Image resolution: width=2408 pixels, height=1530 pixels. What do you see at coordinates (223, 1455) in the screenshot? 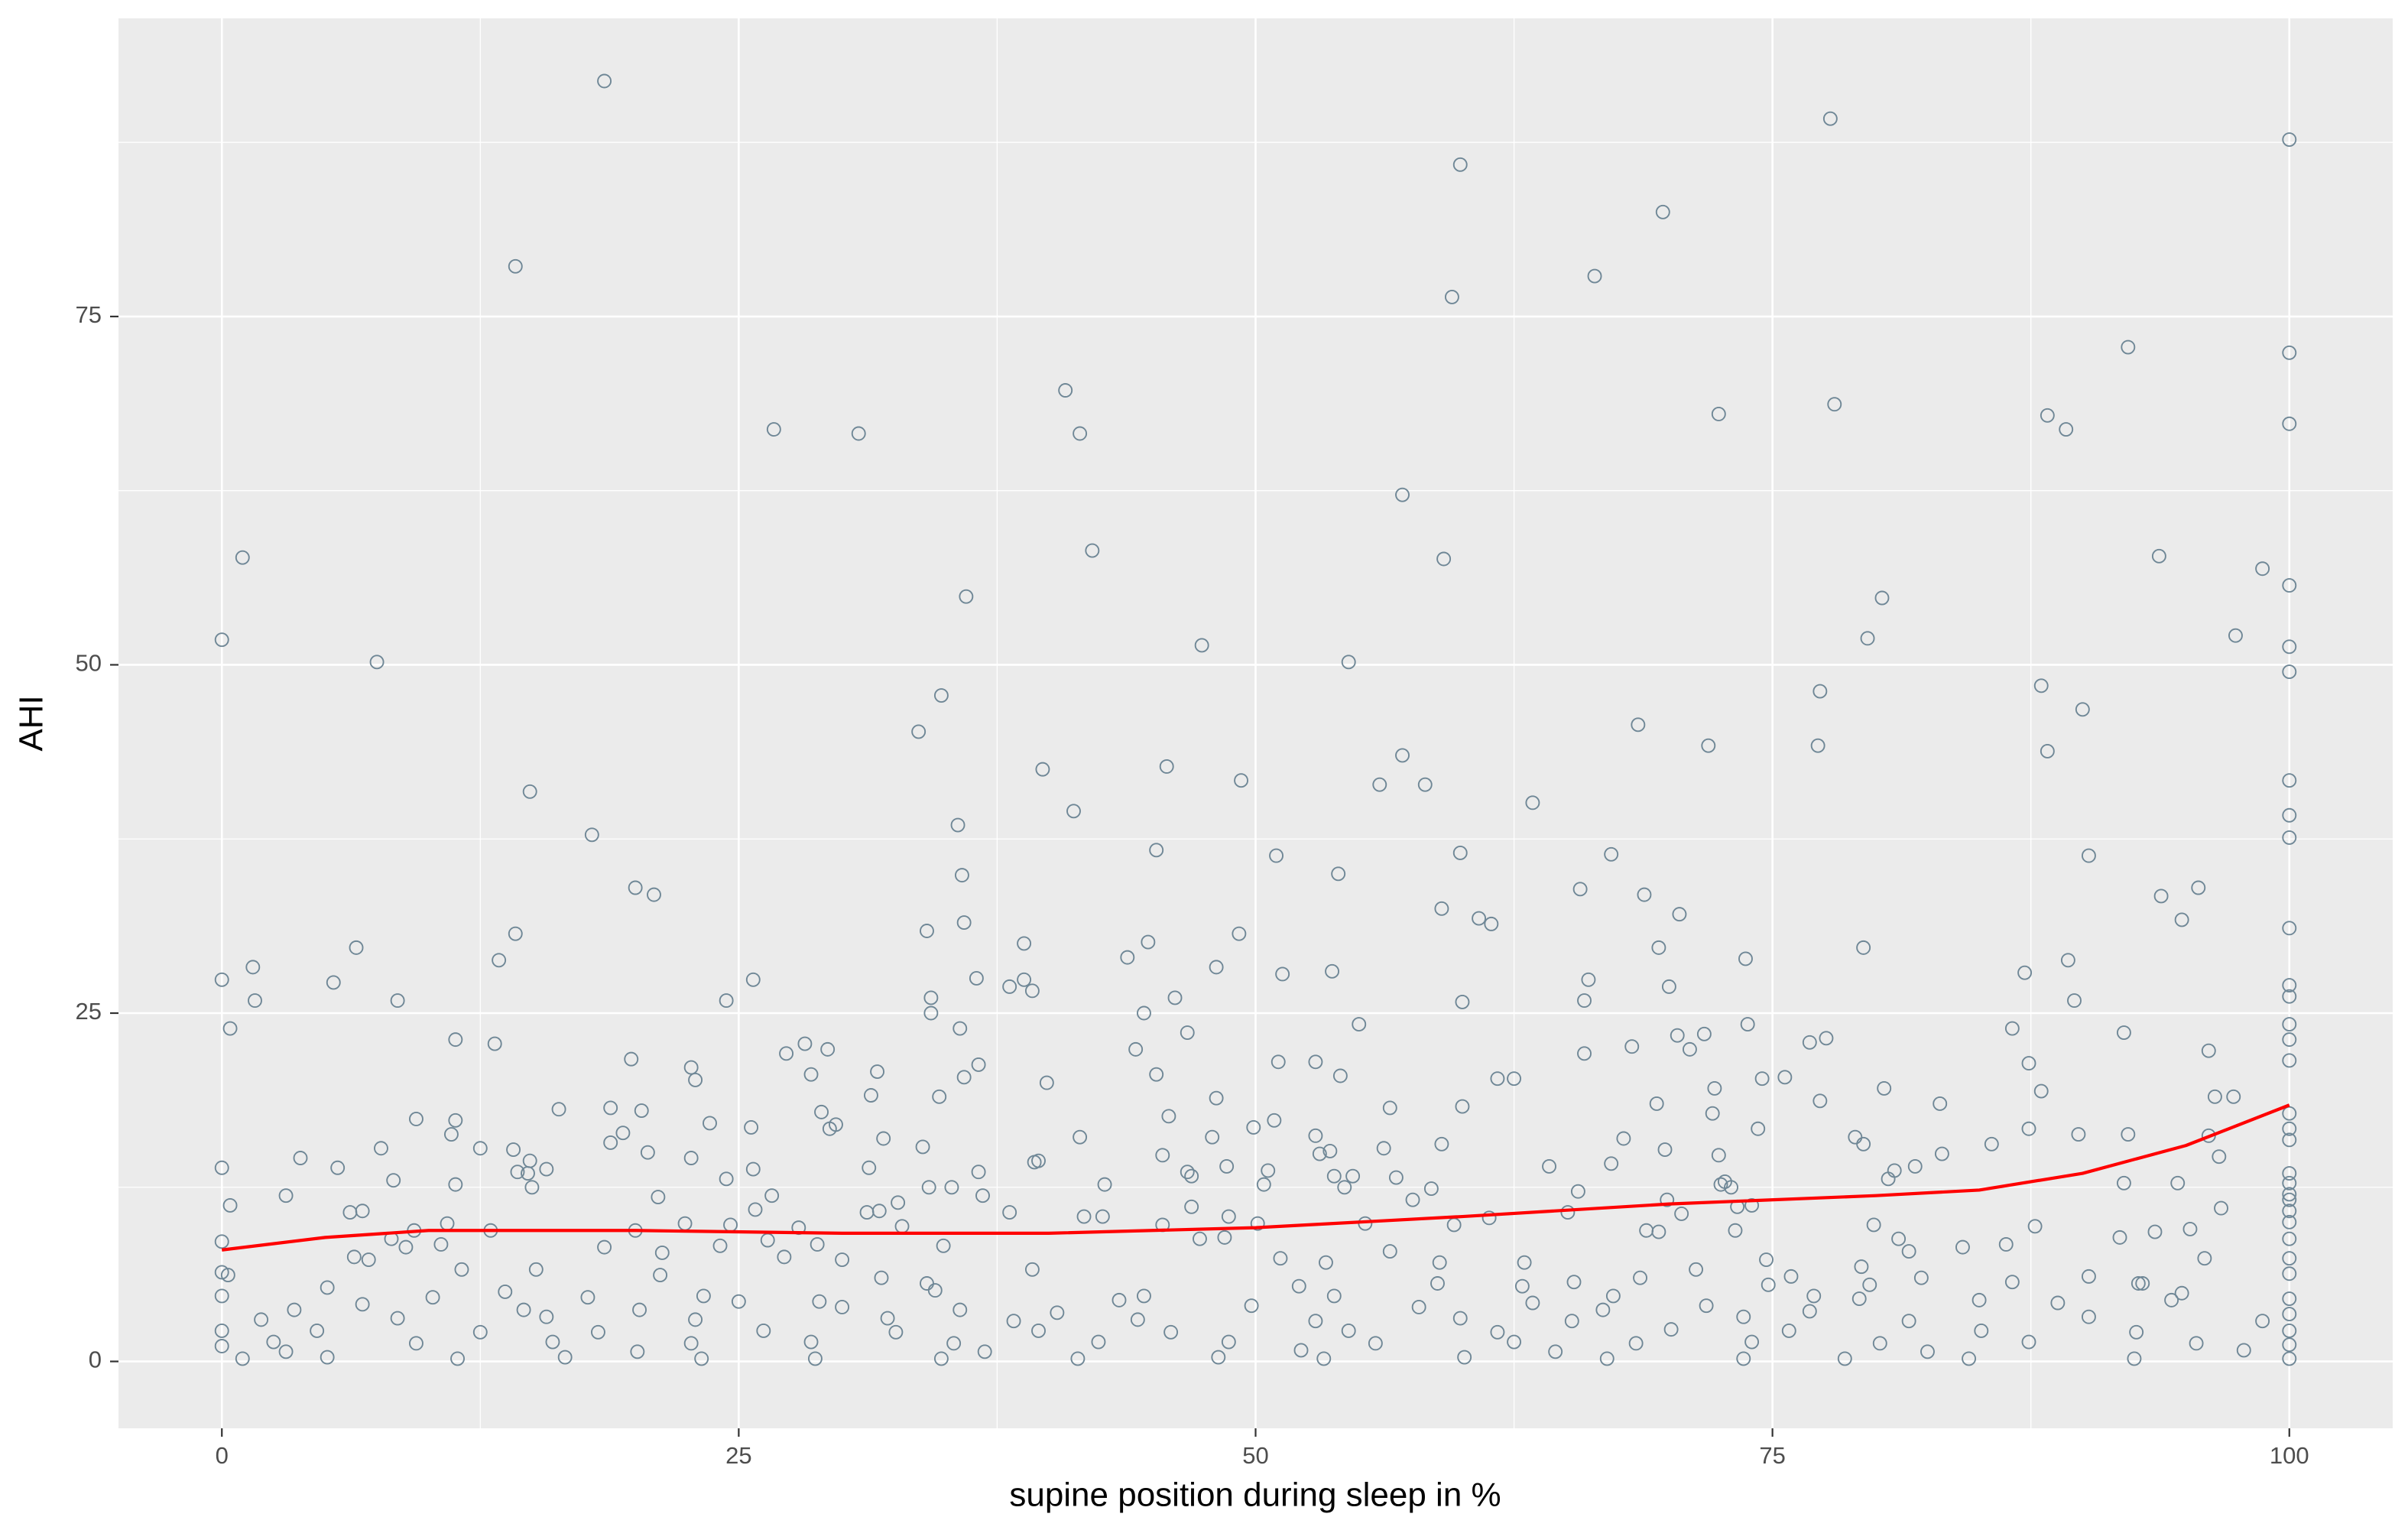
I see `x-tick-label: 0` at bounding box center [223, 1455].